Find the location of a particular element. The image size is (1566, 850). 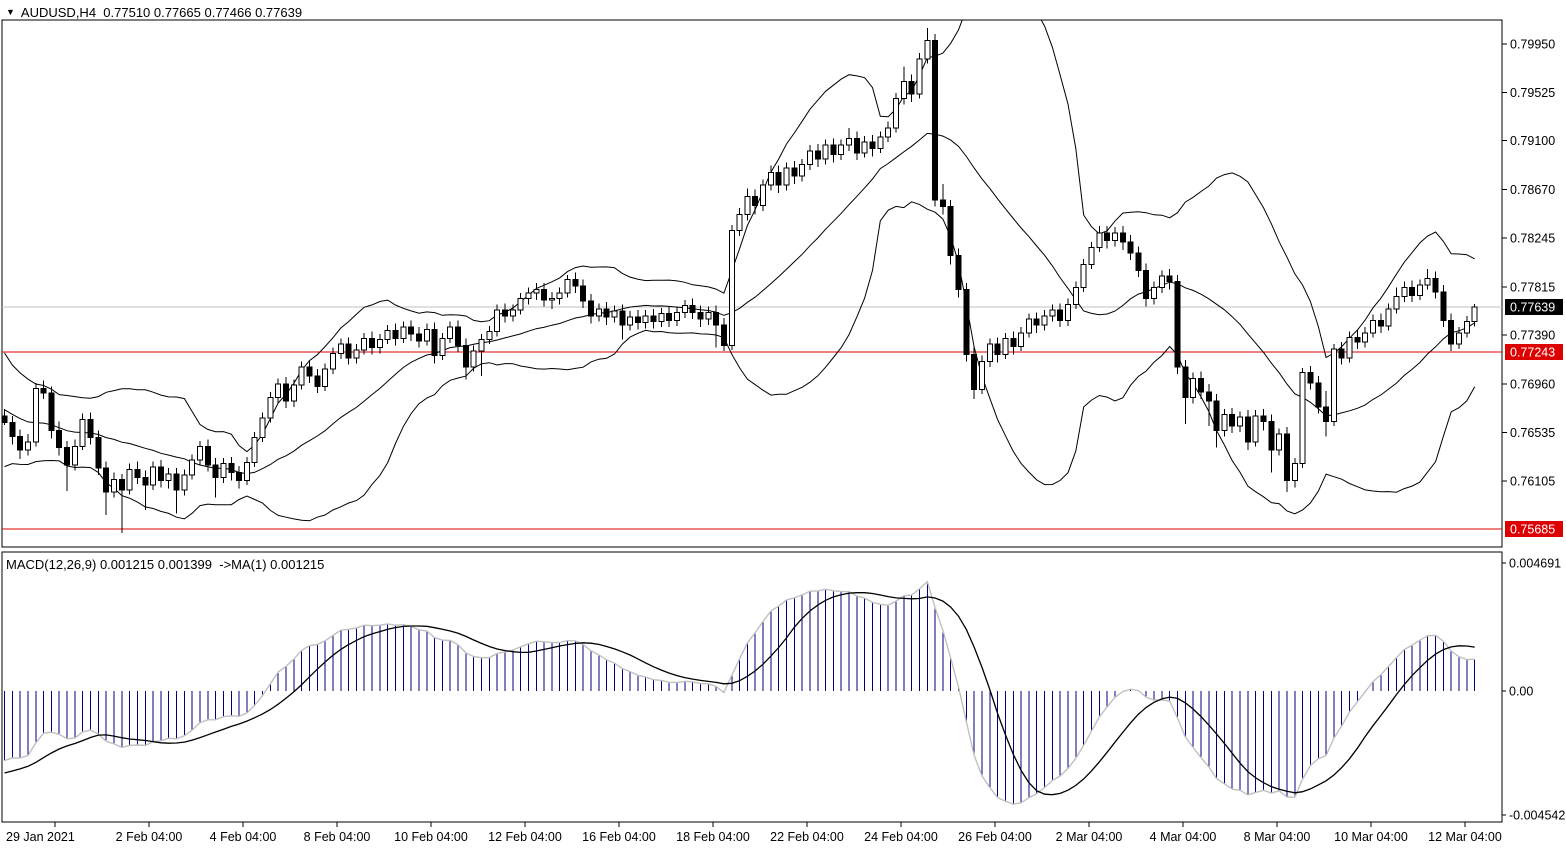

macd-signal-label: ->MA(1) is located at coordinates (241, 564).